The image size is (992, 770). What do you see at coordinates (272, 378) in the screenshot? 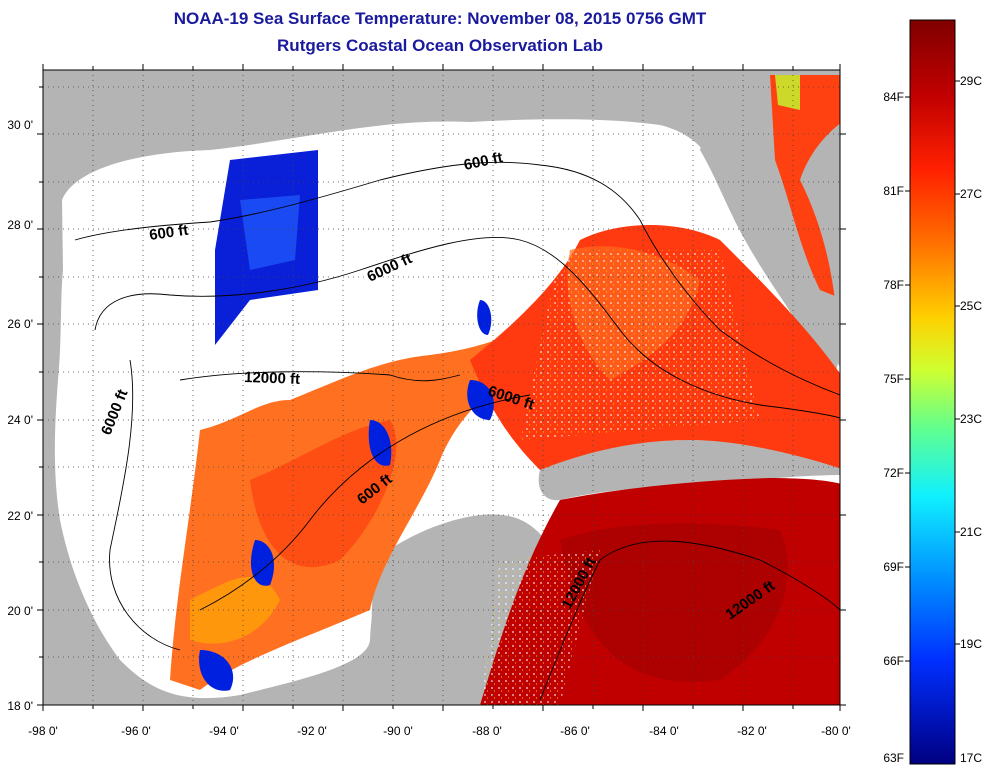
I see `contour-label-12000ft-central: 12000 ft` at bounding box center [272, 378].